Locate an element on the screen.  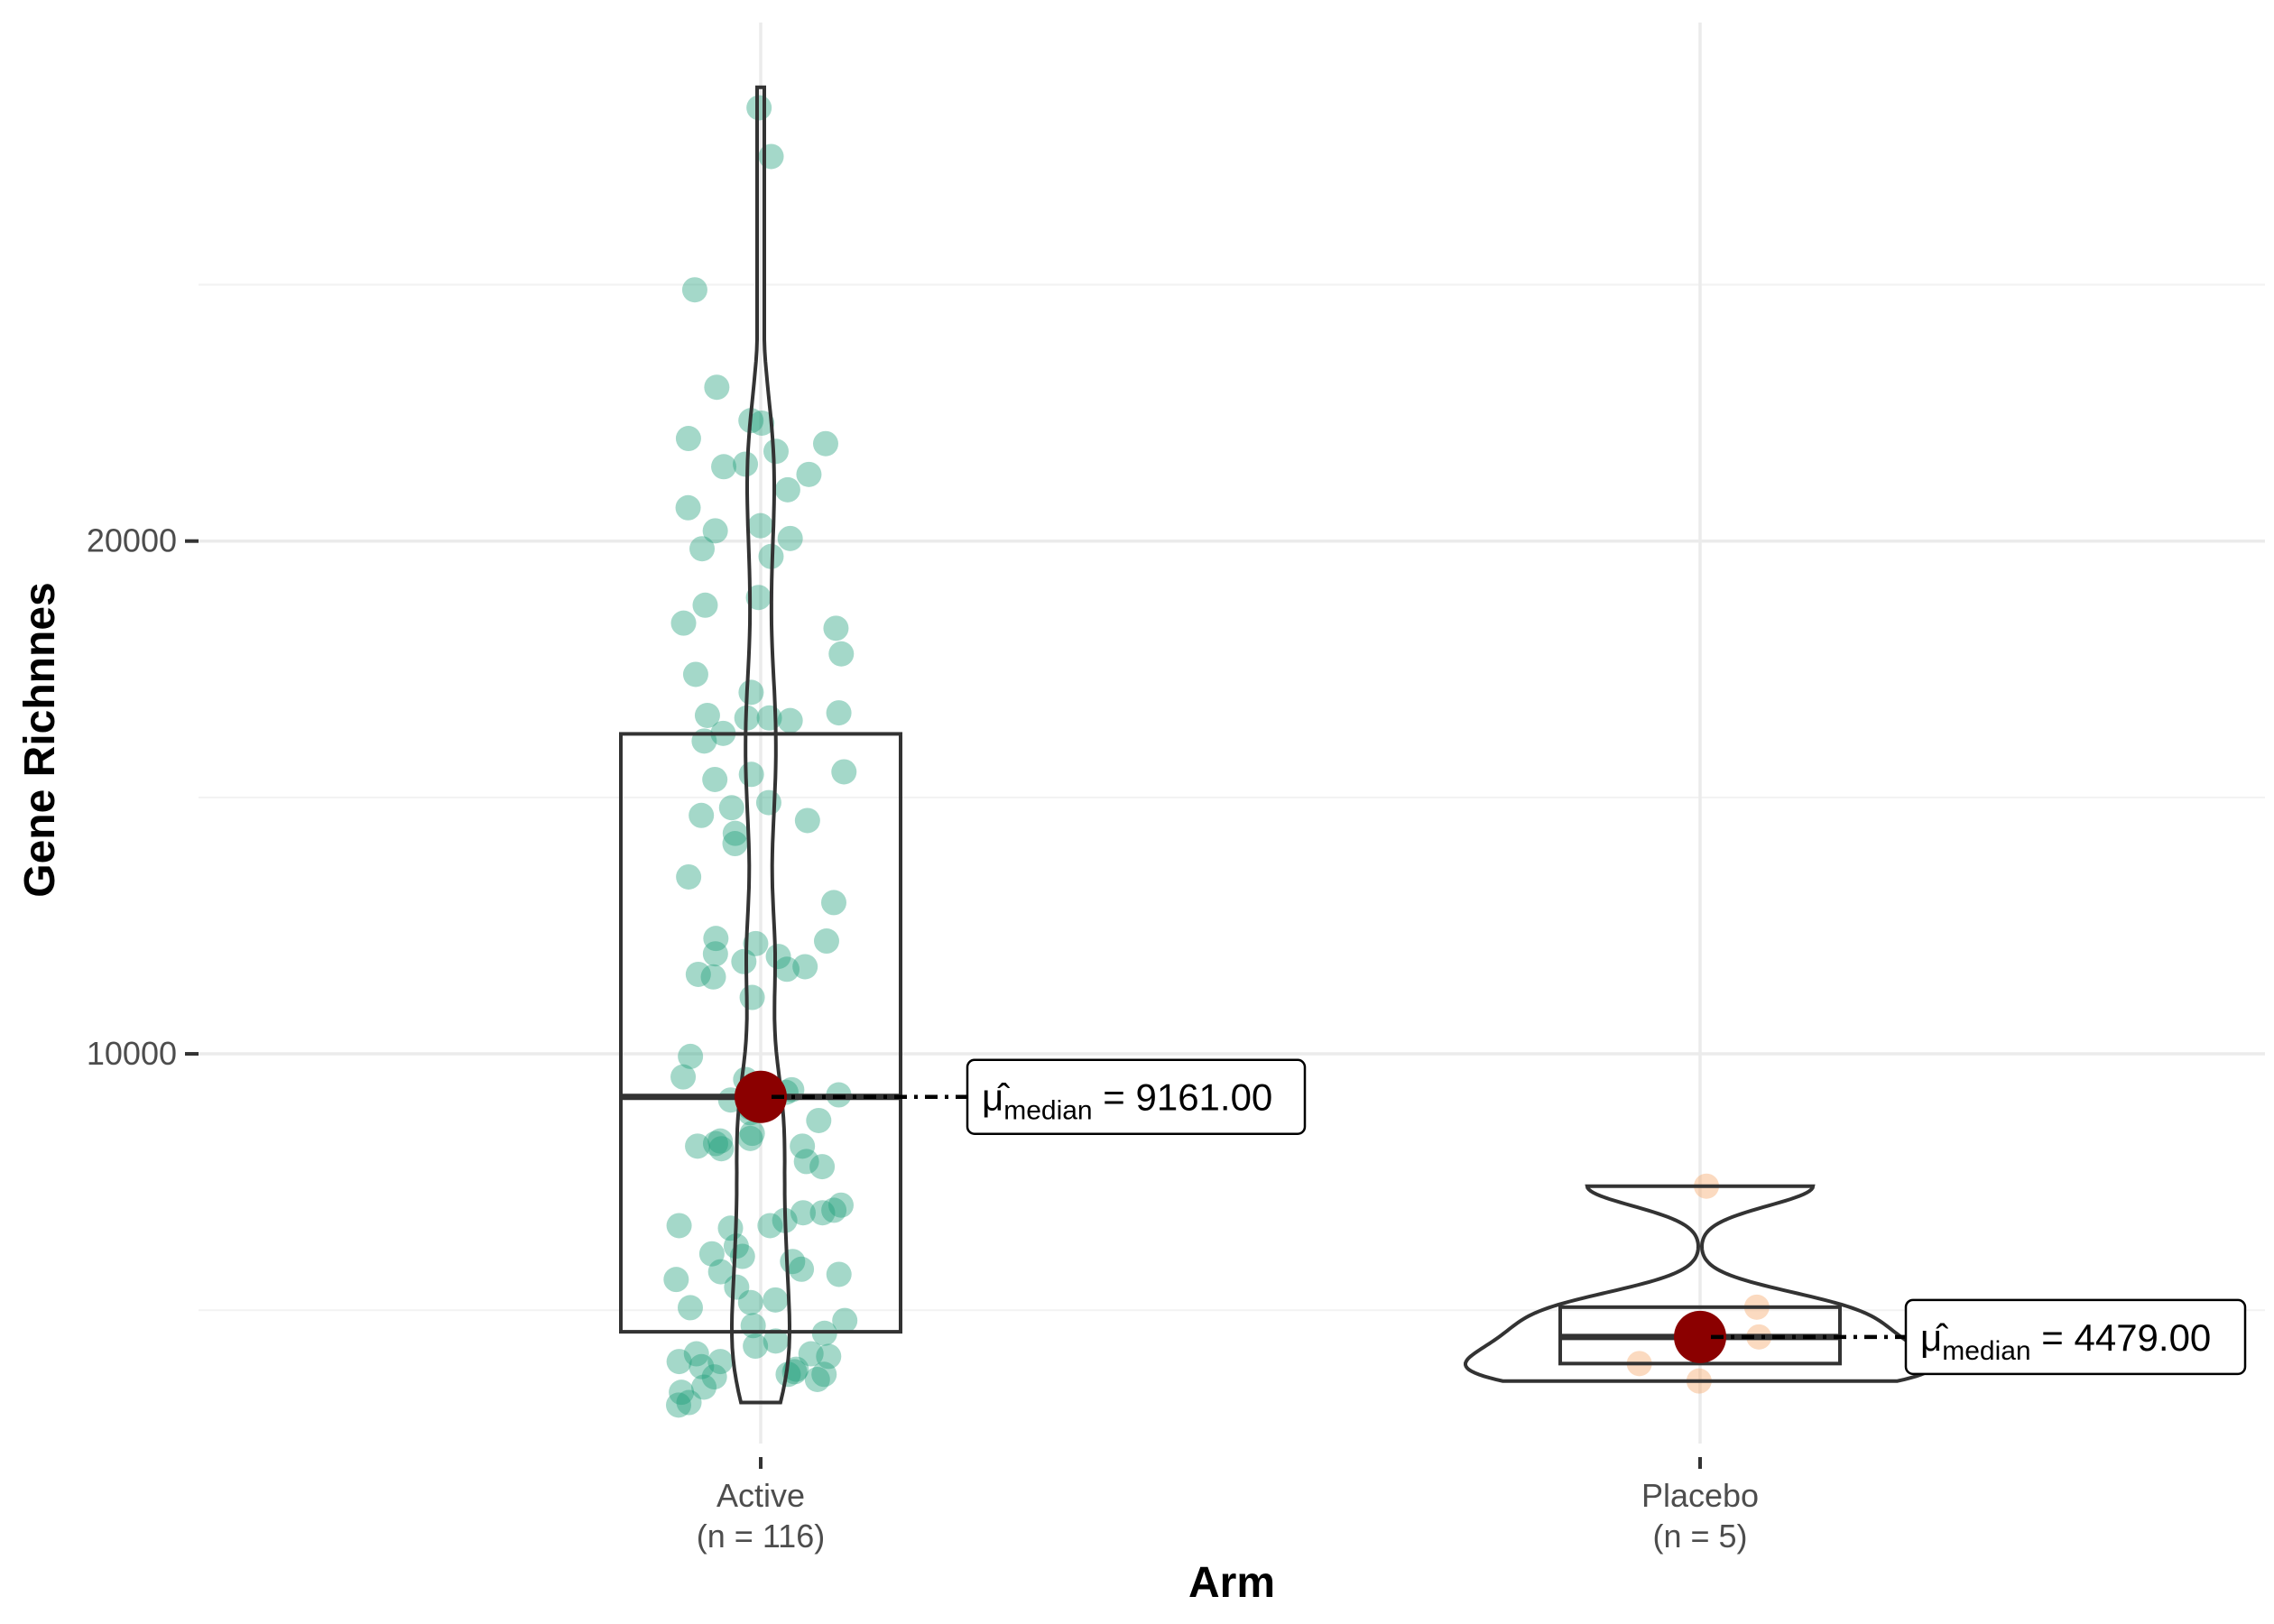
data-points is located at coordinates (761, 757).